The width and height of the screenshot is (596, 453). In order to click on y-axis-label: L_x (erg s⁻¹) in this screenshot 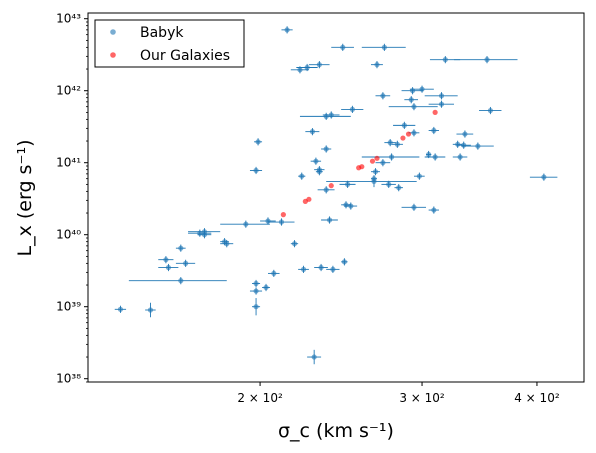, I will do `click(25, 197)`.